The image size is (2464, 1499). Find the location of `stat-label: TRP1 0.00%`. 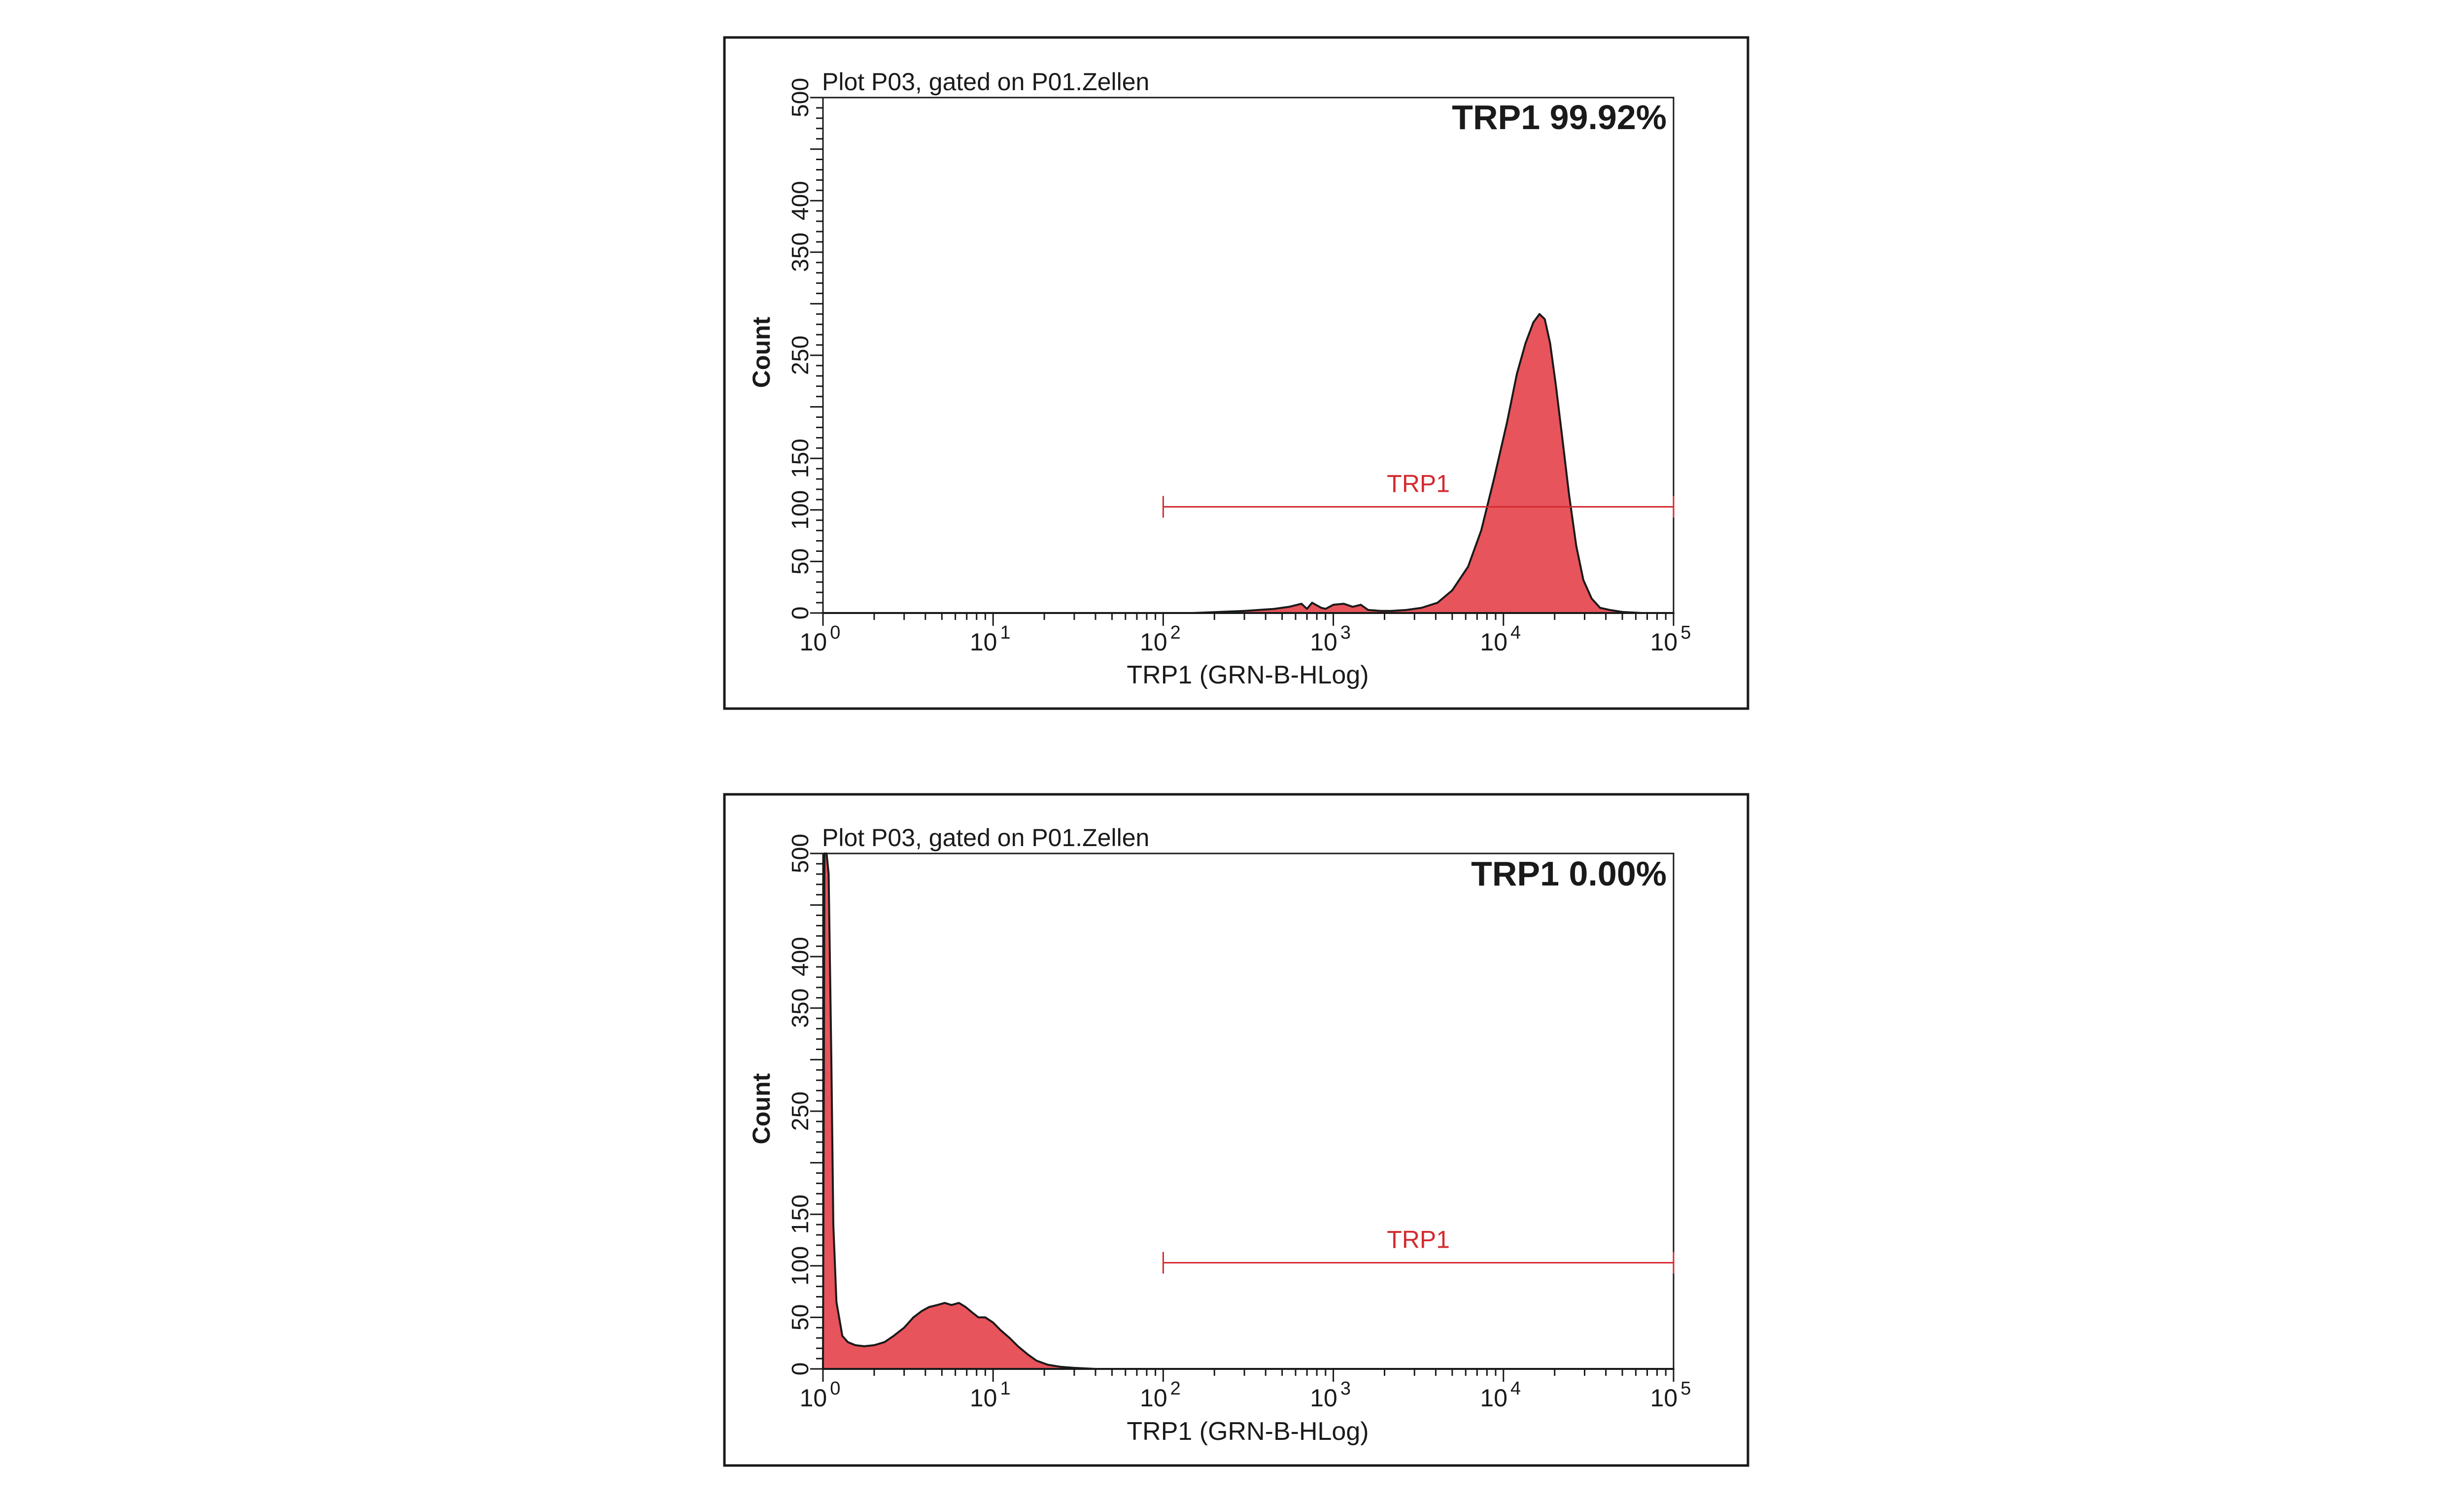

stat-label: TRP1 0.00% is located at coordinates (1569, 874).